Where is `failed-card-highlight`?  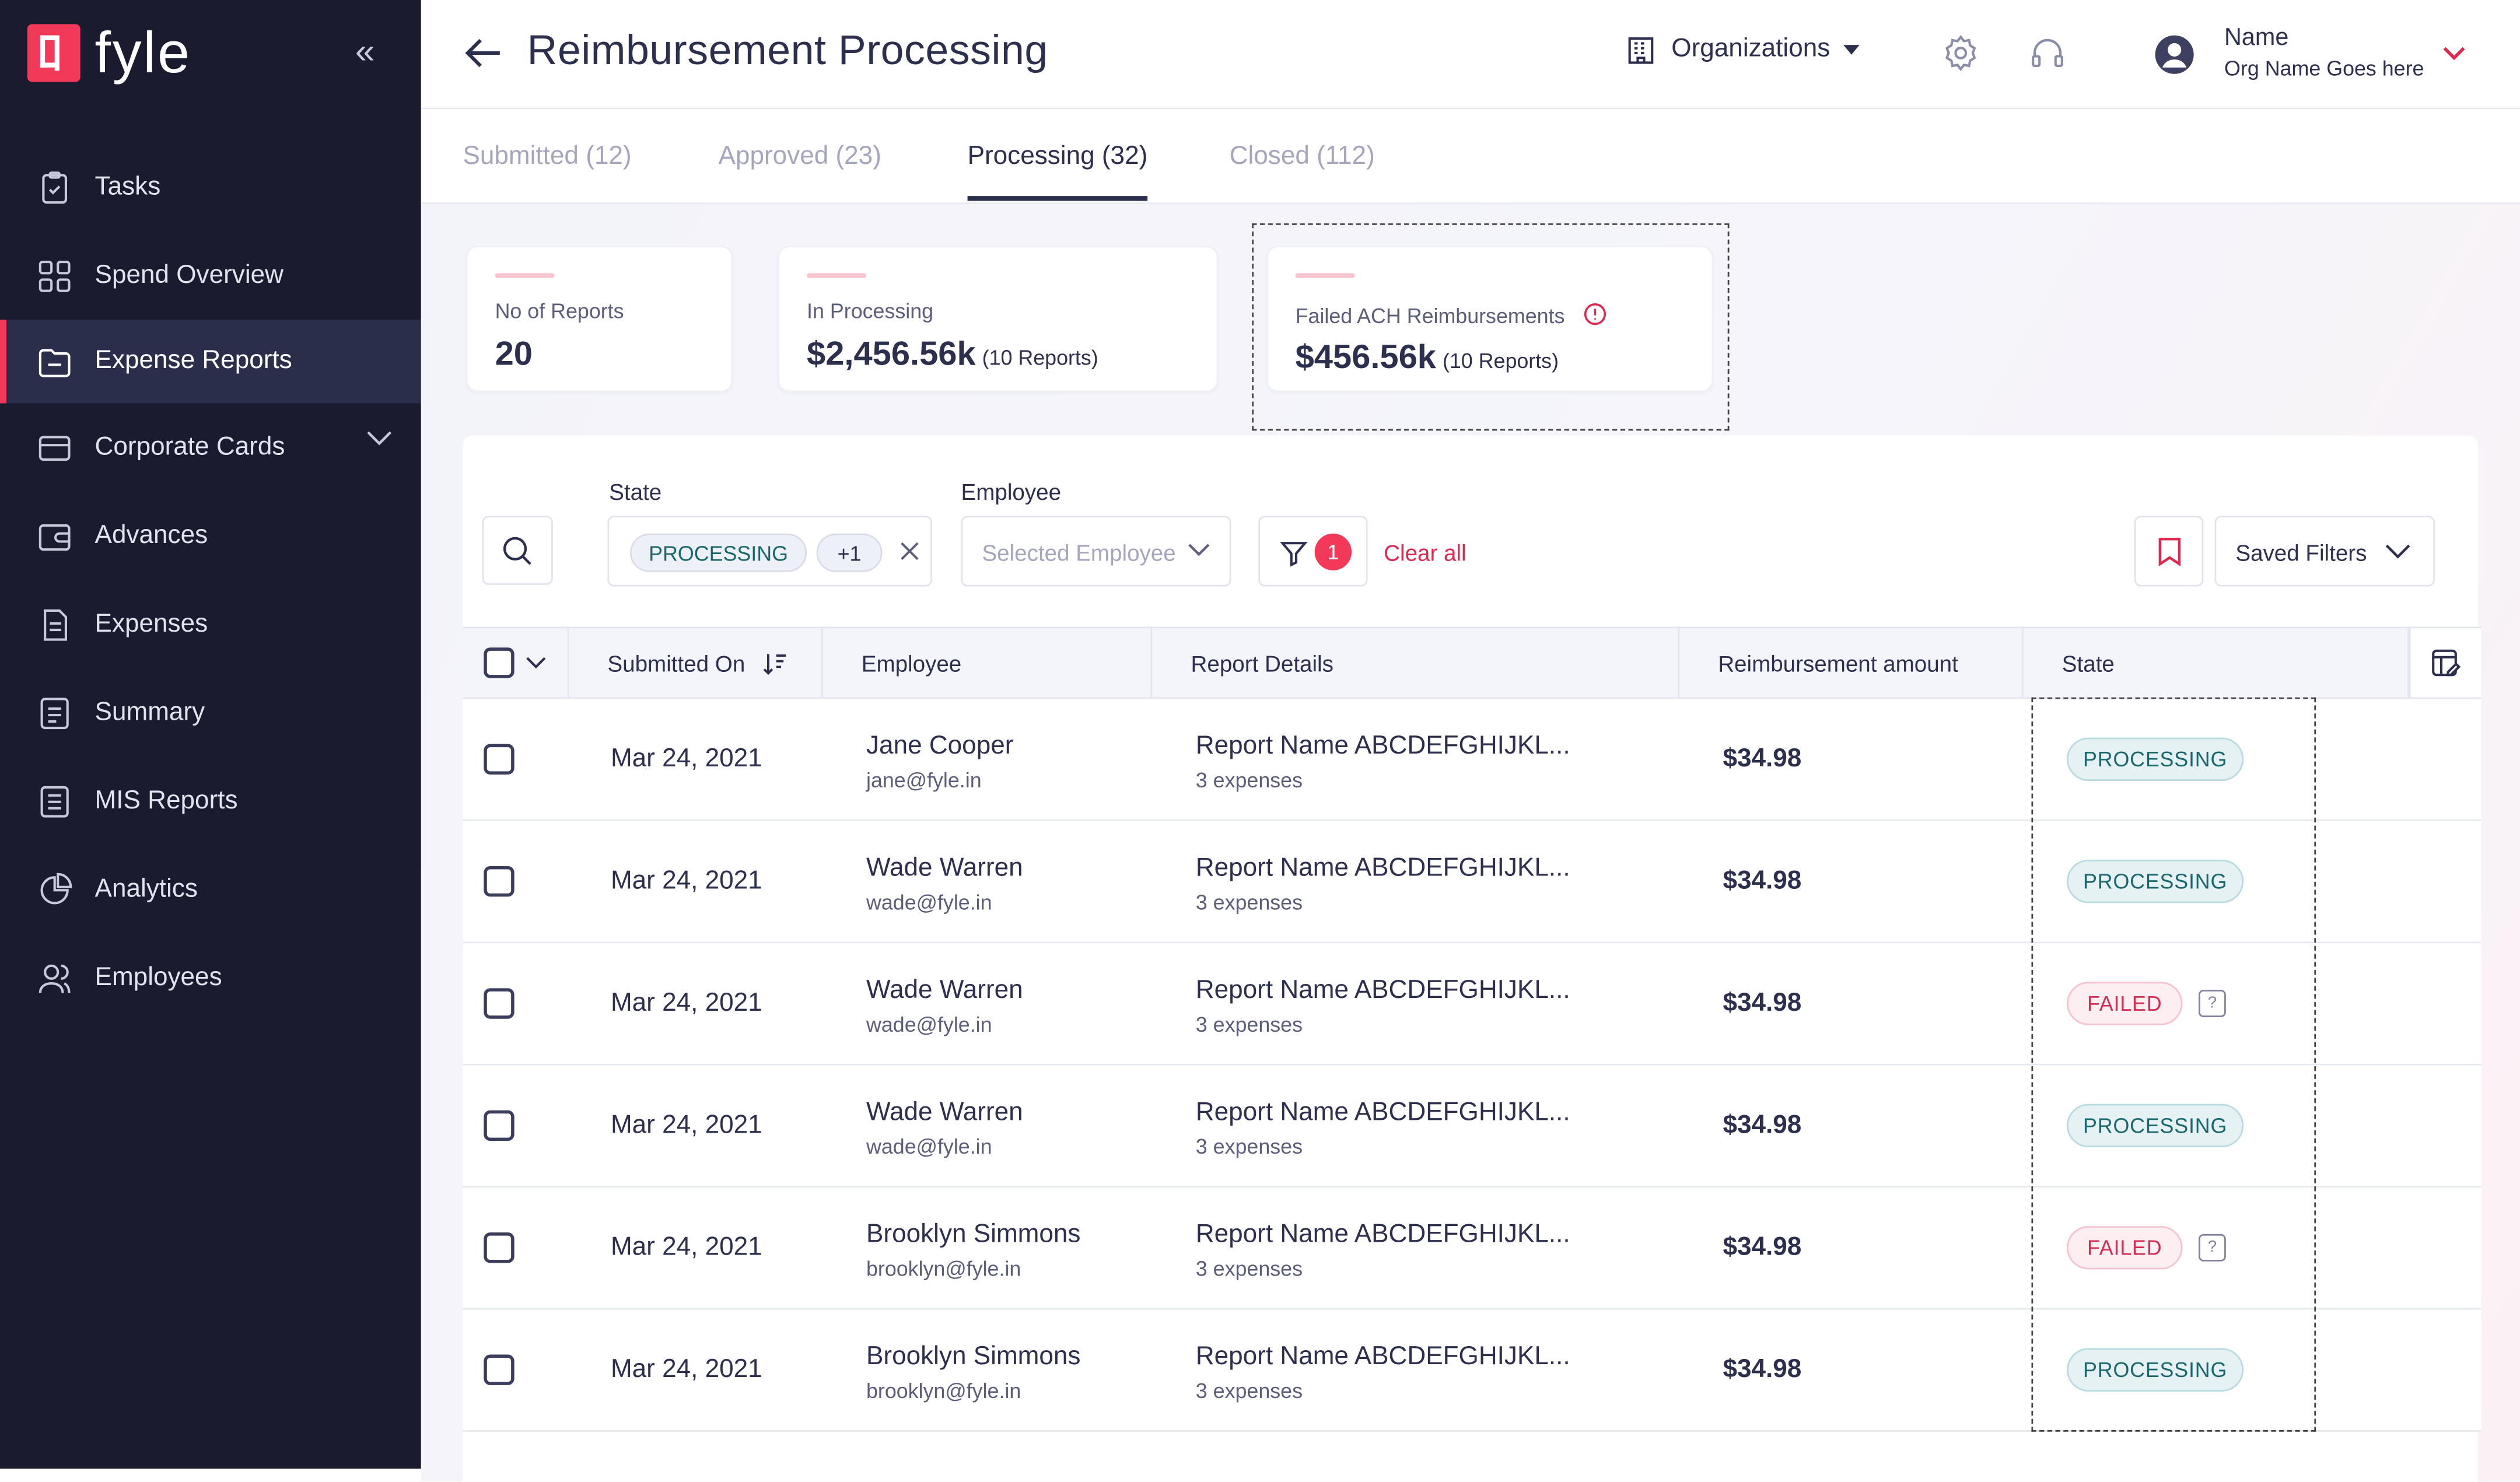 failed-card-highlight is located at coordinates (1491, 327).